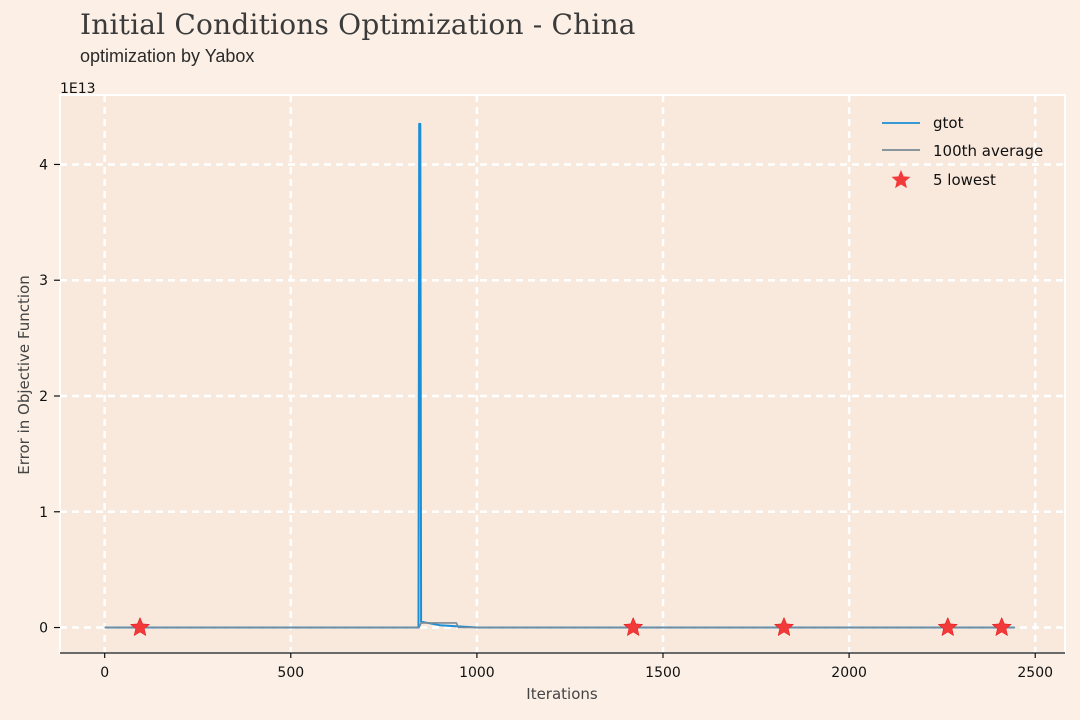  Describe the element at coordinates (1035, 673) in the screenshot. I see `x-tick-label: 2500` at that location.